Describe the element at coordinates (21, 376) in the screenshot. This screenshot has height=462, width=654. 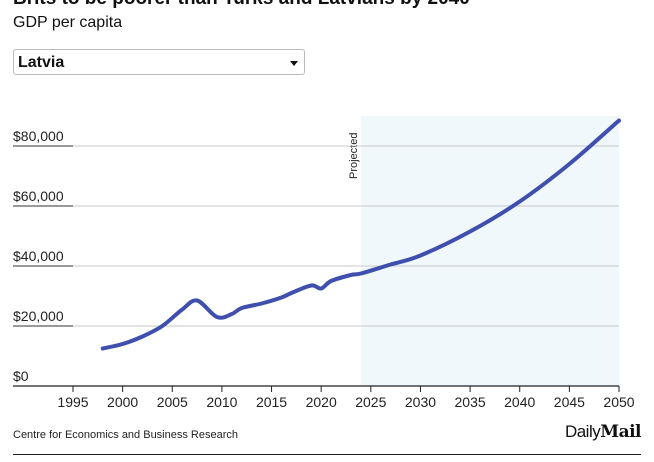
I see `y-tick-label: $0` at that location.